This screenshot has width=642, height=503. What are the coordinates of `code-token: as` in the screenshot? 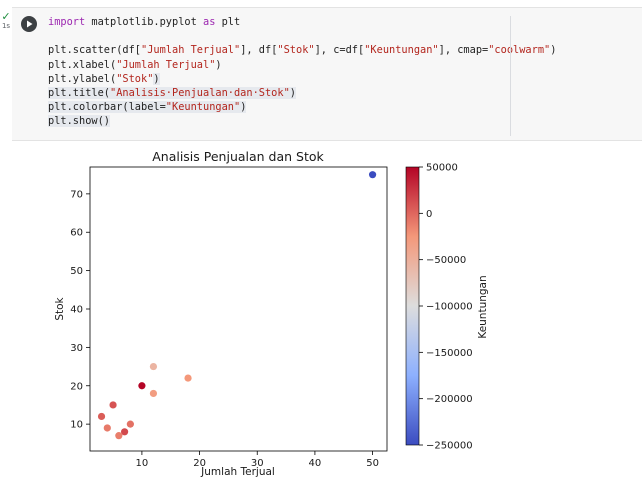 It's located at (209, 22).